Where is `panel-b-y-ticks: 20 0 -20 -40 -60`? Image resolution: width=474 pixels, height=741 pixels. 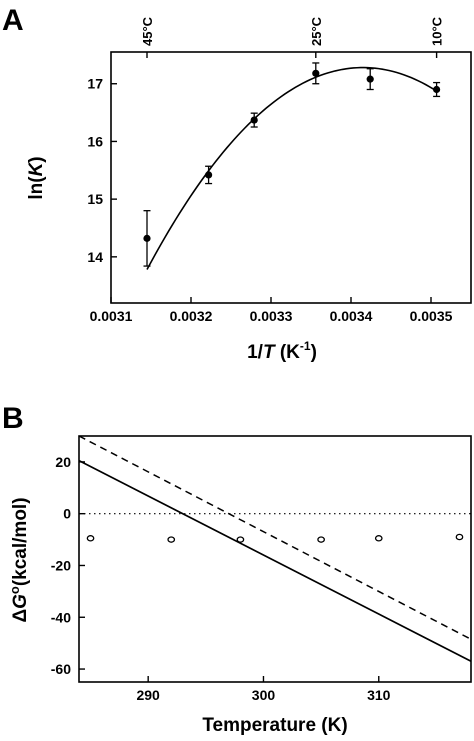
panel-b-y-ticks: 20 0 -20 -40 -60 is located at coordinates (68, 565).